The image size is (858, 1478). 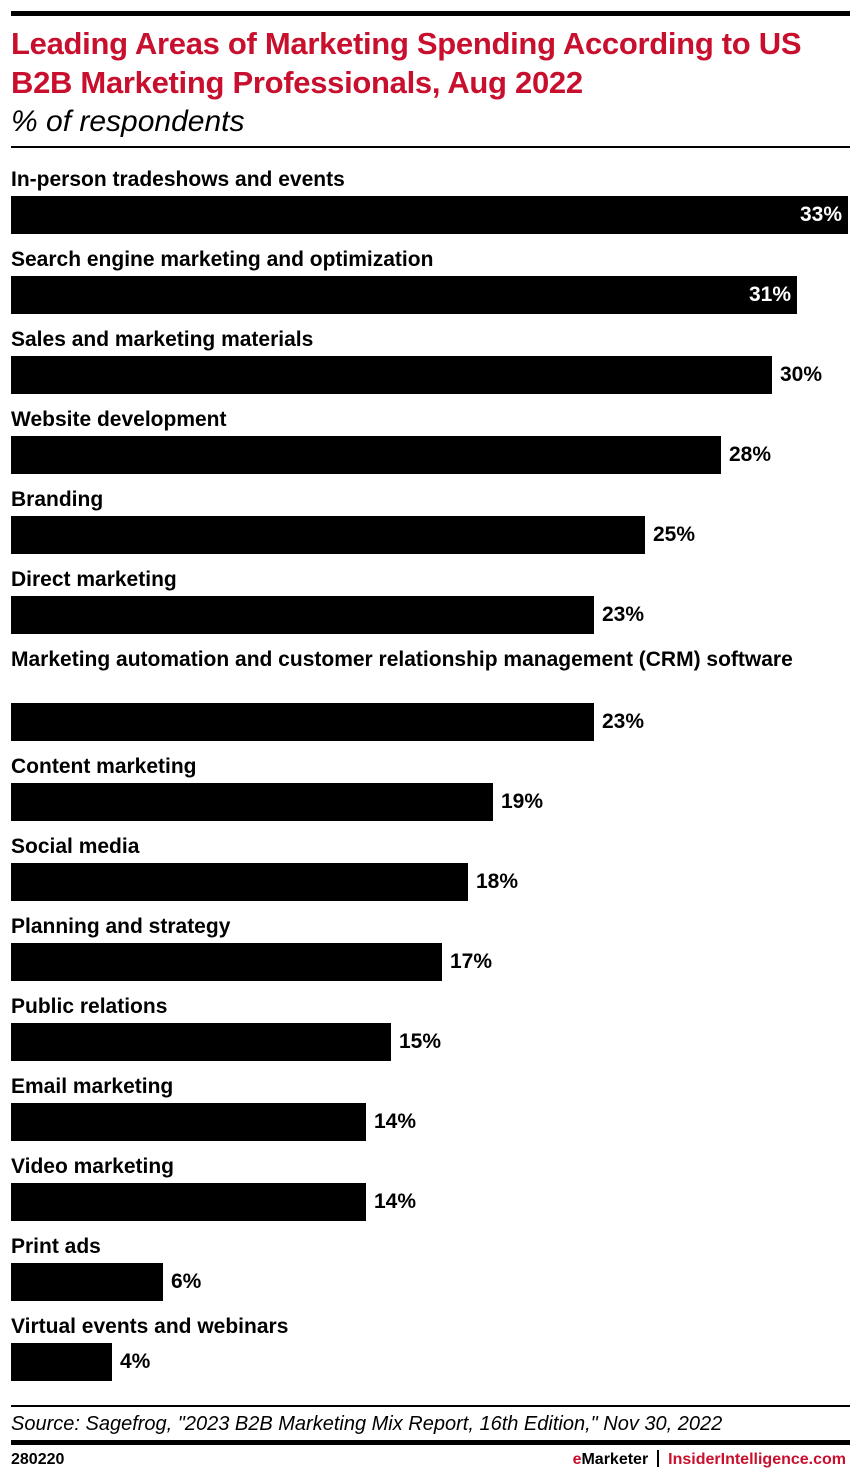 What do you see at coordinates (121, 926) in the screenshot?
I see `bar-label: Planning and strategy` at bounding box center [121, 926].